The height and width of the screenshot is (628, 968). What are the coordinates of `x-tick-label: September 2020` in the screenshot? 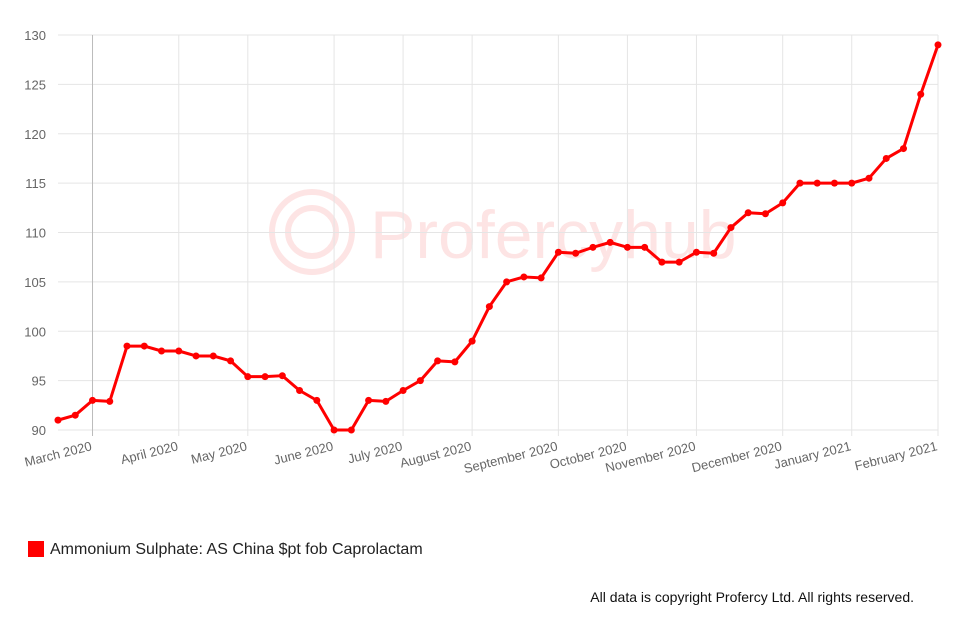 It's located at (510, 457).